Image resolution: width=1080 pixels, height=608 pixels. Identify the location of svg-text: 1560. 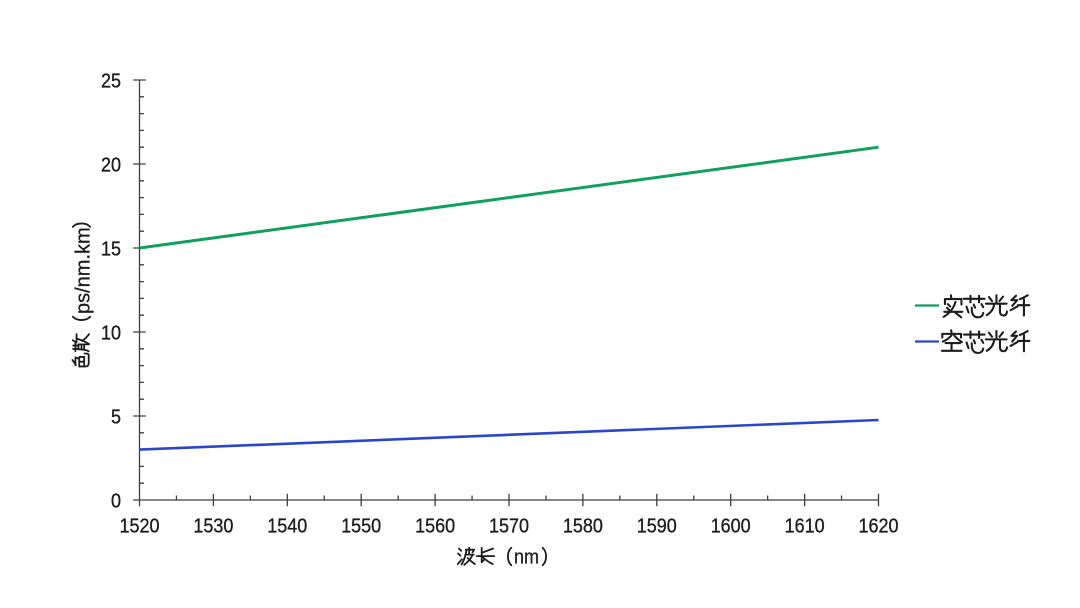
(435, 527).